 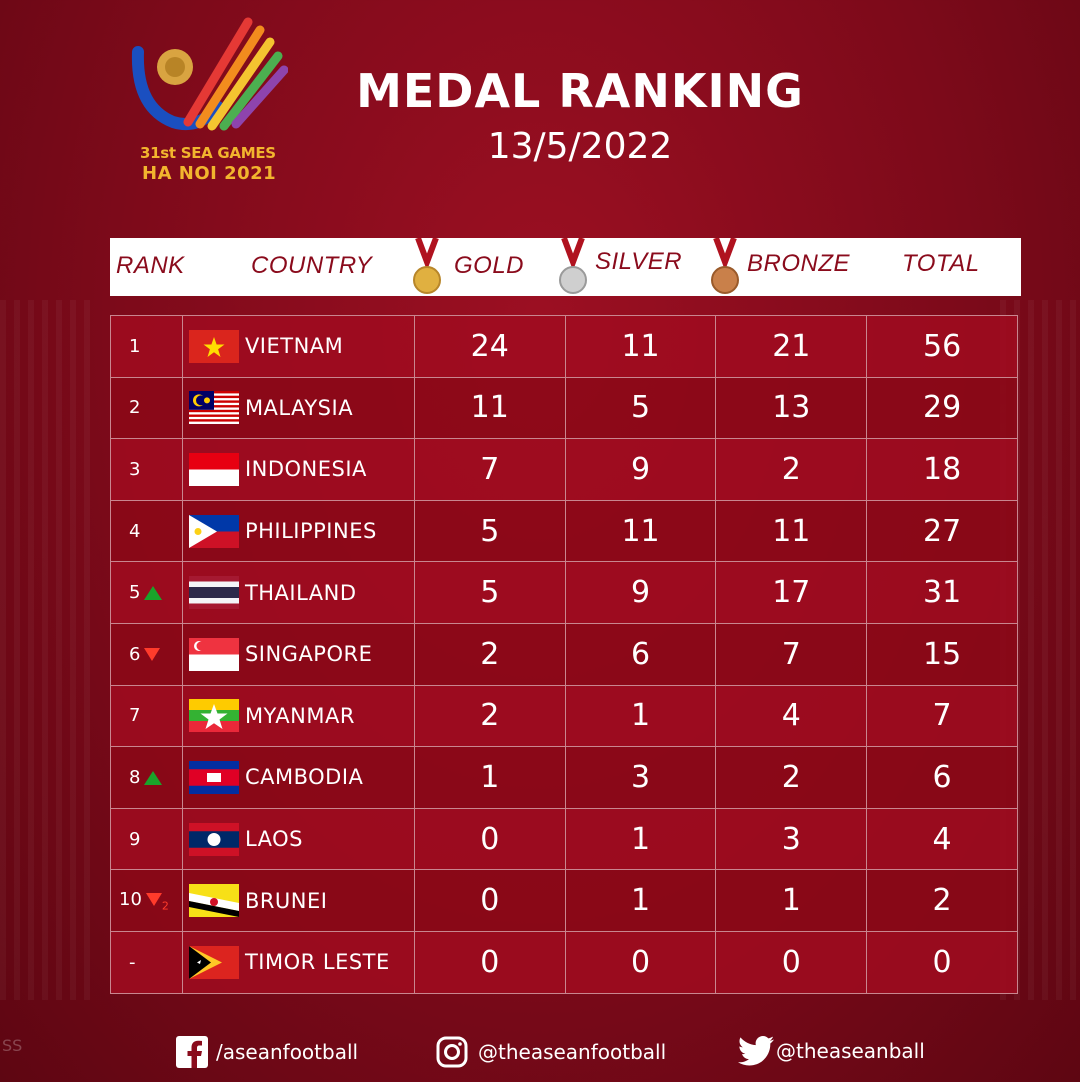 I want to click on header-country: COUNTRY, so click(x=312, y=265).